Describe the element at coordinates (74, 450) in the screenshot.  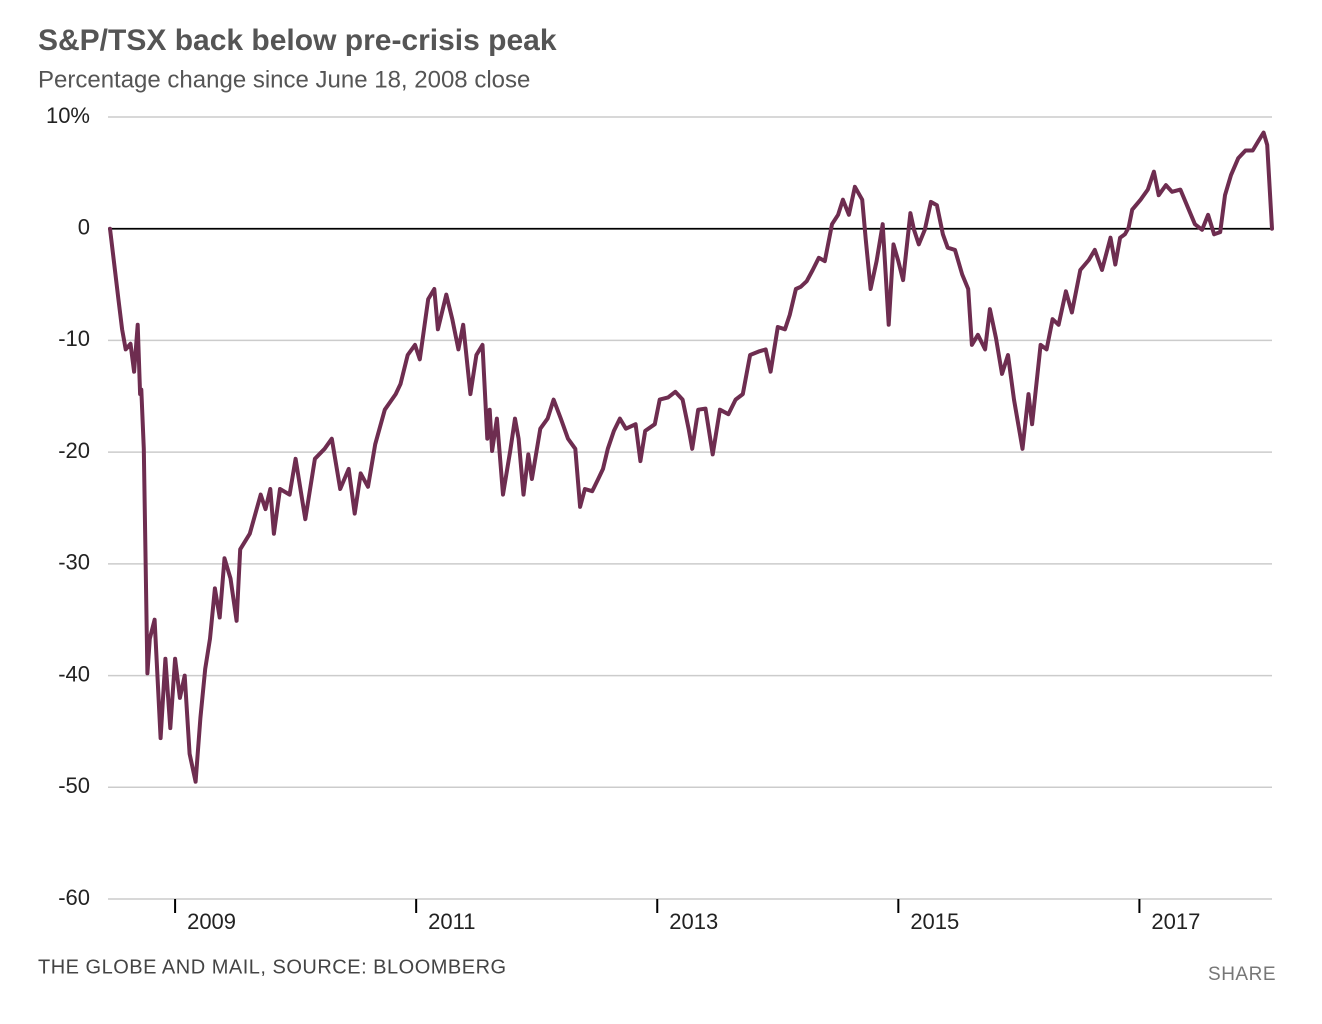
I see `y-tick-label: -20` at that location.